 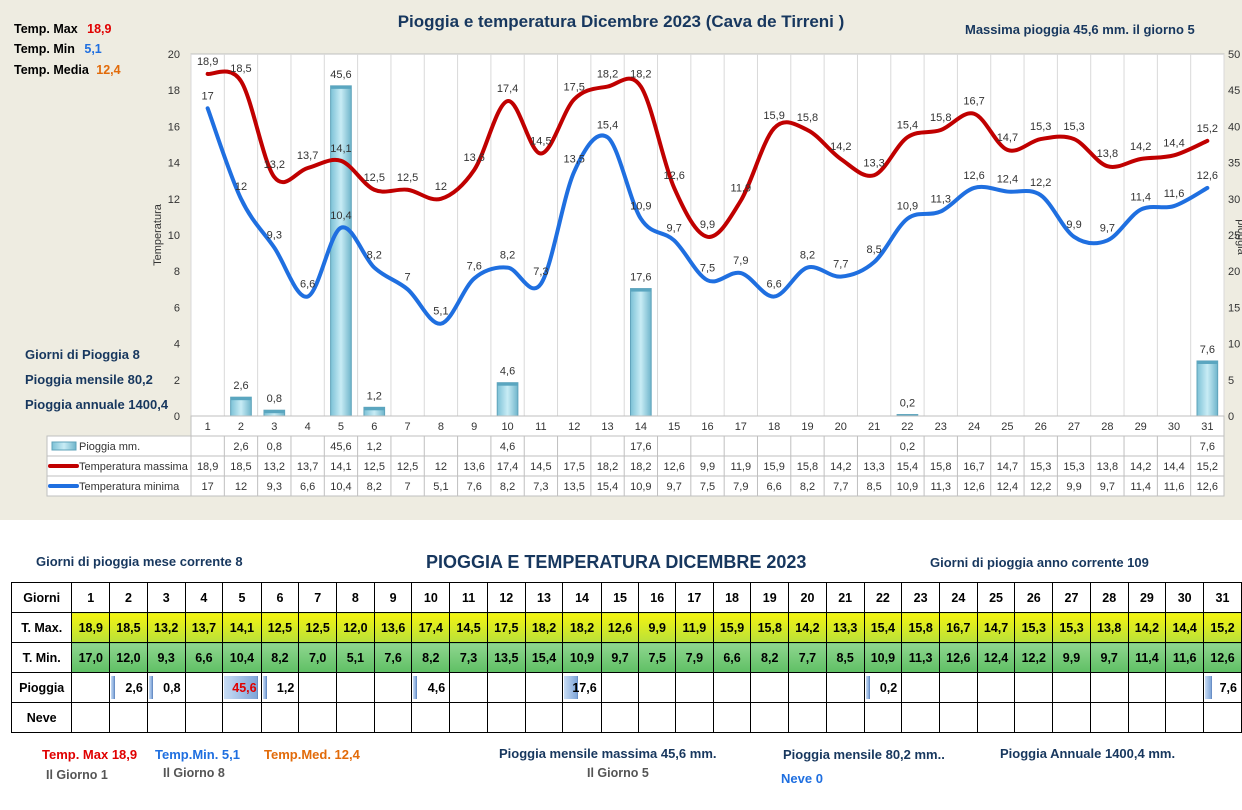 I want to click on tmax-table-value: 18,2, so click(x=640, y=467).